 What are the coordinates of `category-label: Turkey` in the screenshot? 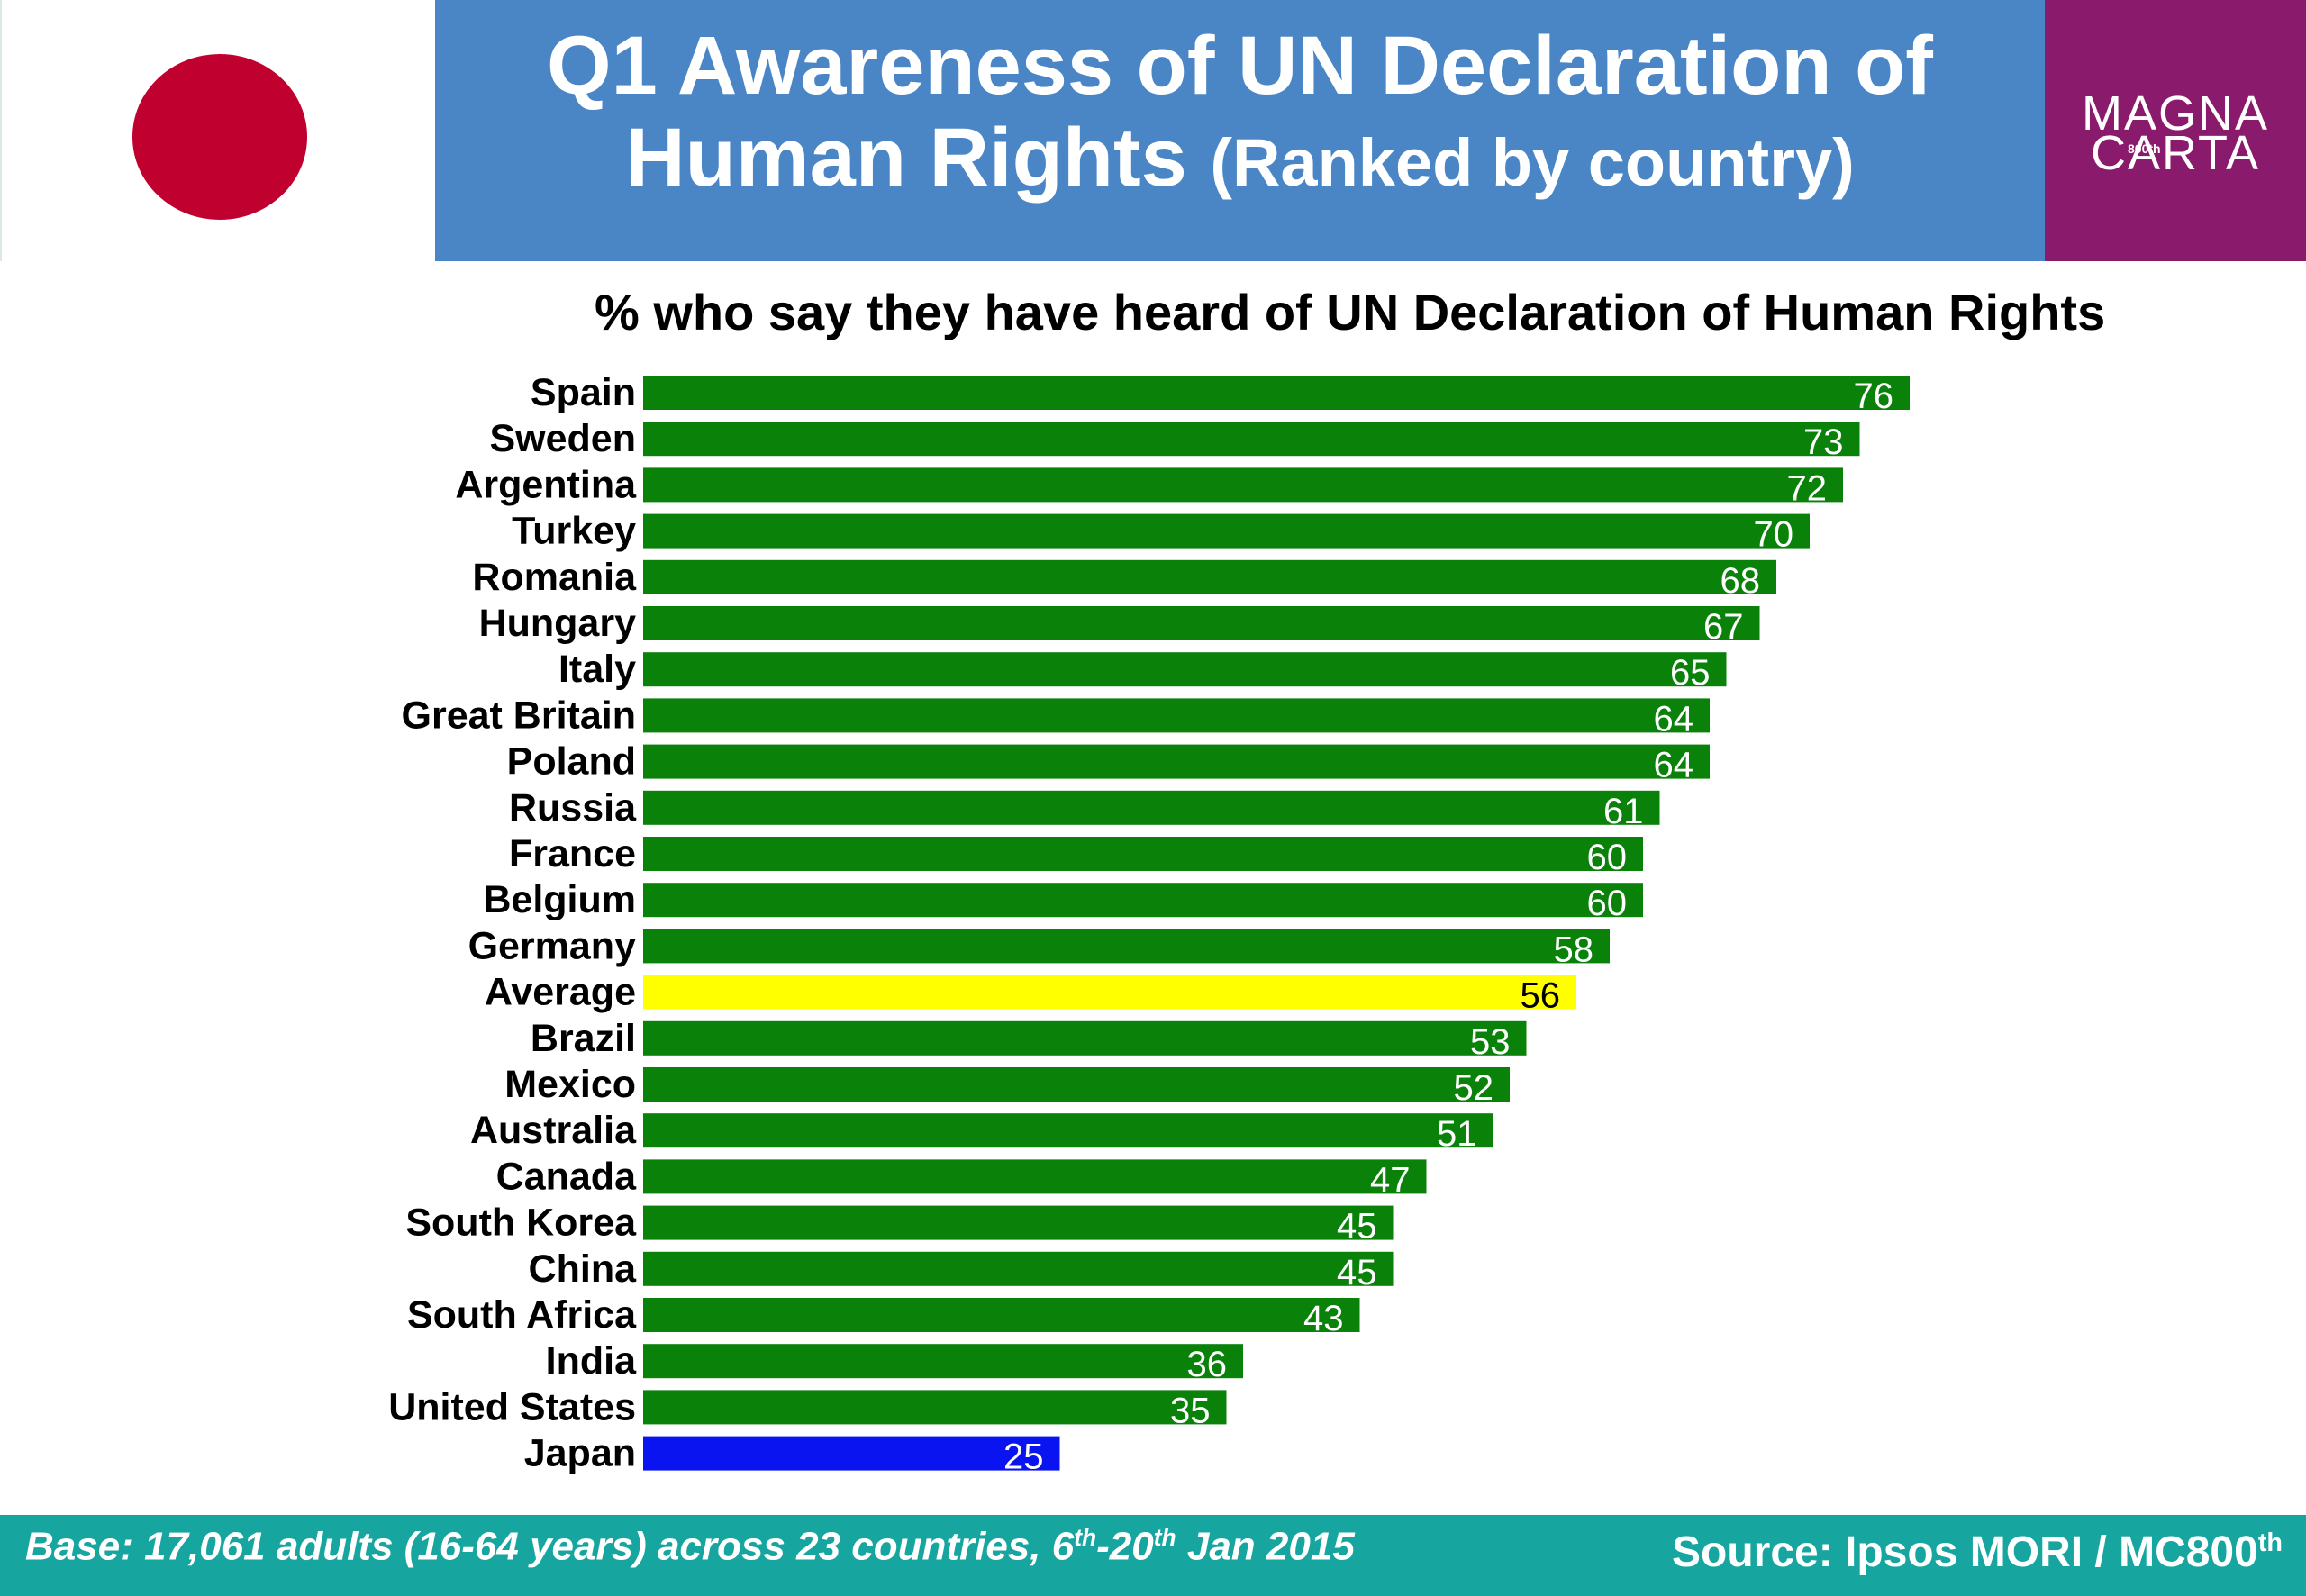 It's located at (574, 531).